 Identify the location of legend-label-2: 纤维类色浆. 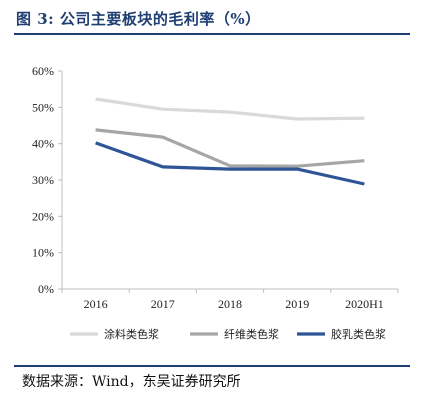
(251, 334).